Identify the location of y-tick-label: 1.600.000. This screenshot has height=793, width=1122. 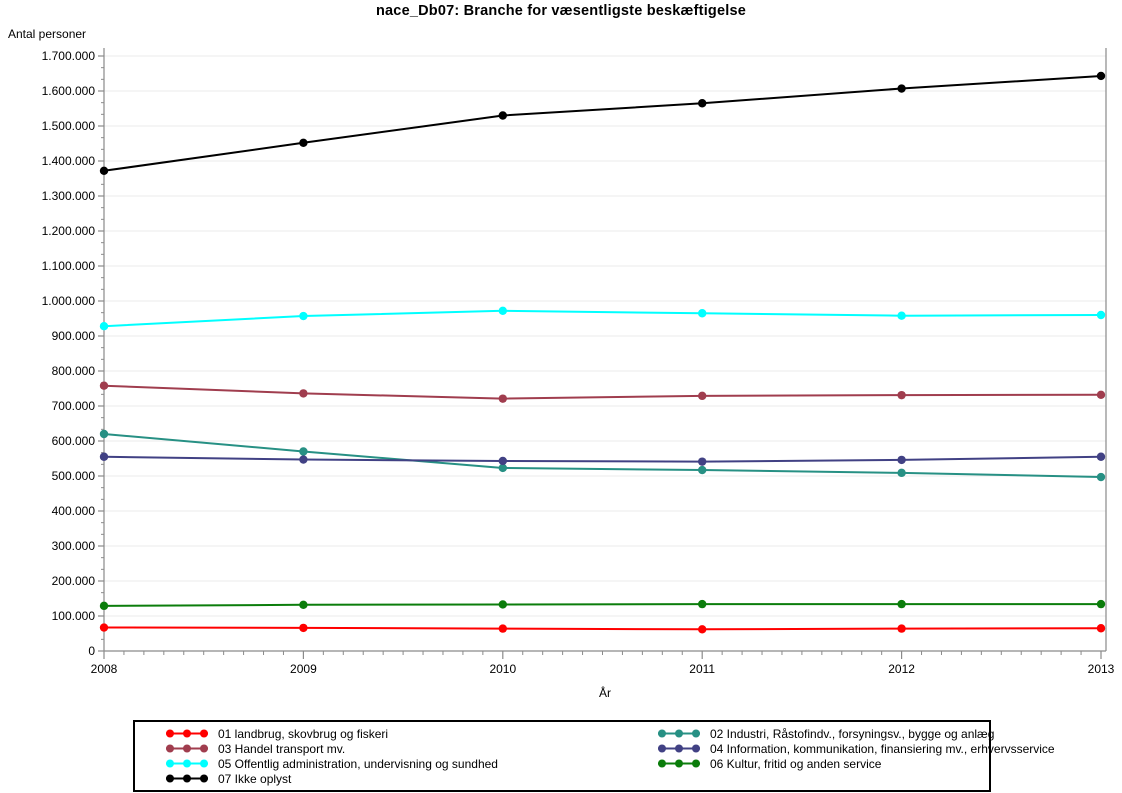
(69, 91).